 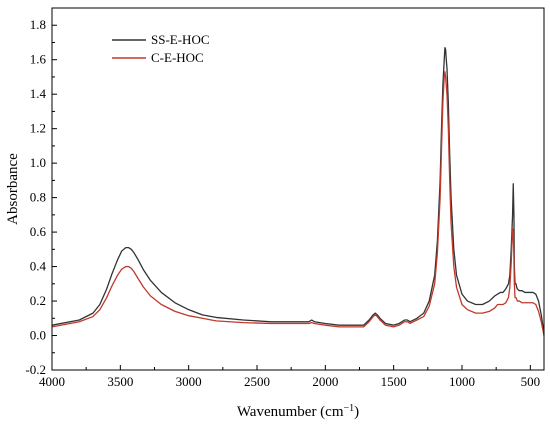 I want to click on y-tick-label: -0.2, so click(x=35, y=369).